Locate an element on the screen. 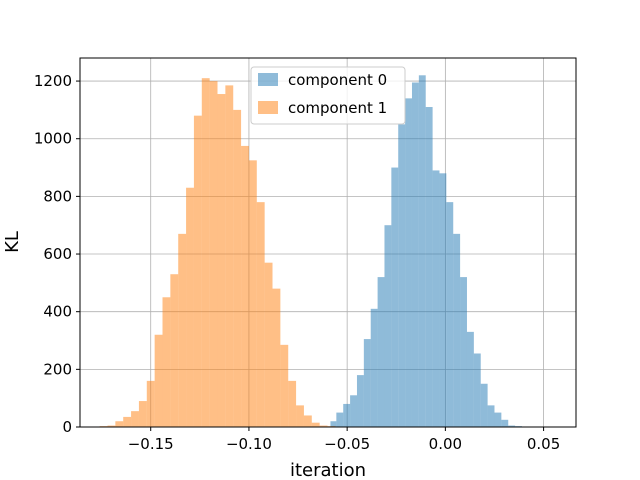 This screenshot has height=480, width=640. y-tick-label-6: 1200 is located at coordinates (53, 81).